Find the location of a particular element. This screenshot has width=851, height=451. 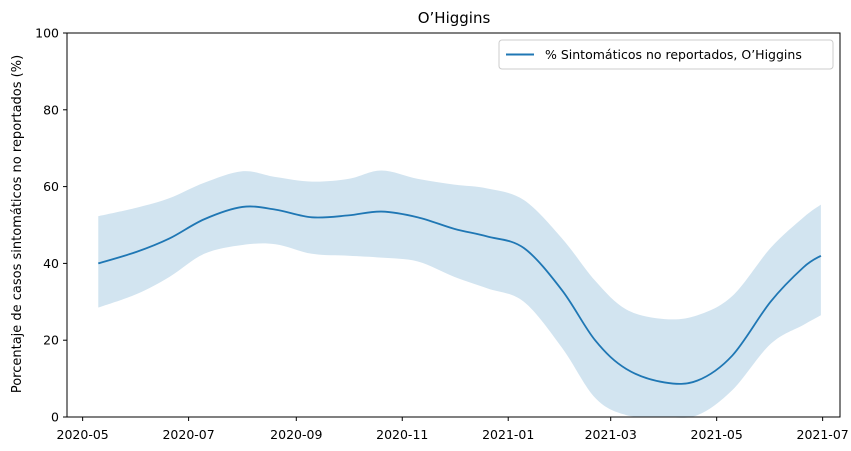

y-tick-label: 40 is located at coordinates (51, 263).